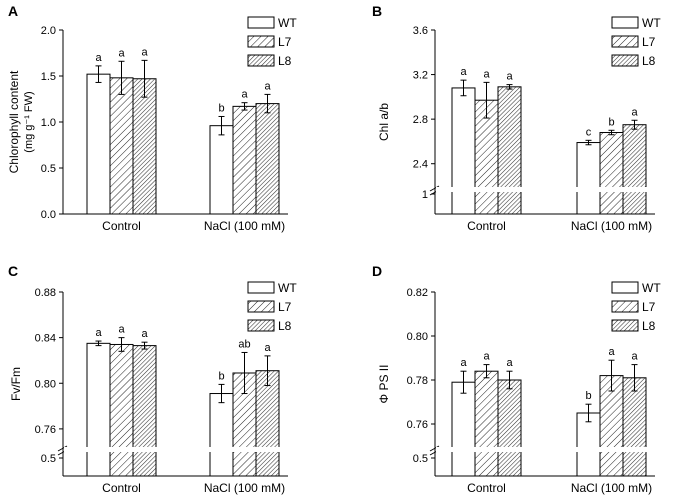  Describe the element at coordinates (29, 121) in the screenshot. I see `y-axis-unit: (mg g⁻¹ FW)` at that location.